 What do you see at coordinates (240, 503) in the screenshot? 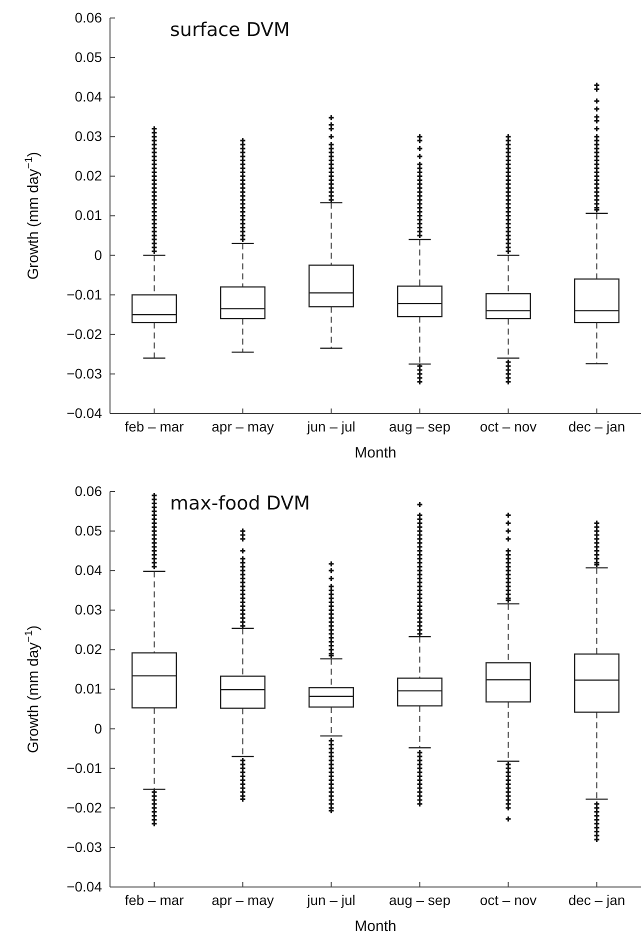
I see `chart-title: max-food DVM` at bounding box center [240, 503].